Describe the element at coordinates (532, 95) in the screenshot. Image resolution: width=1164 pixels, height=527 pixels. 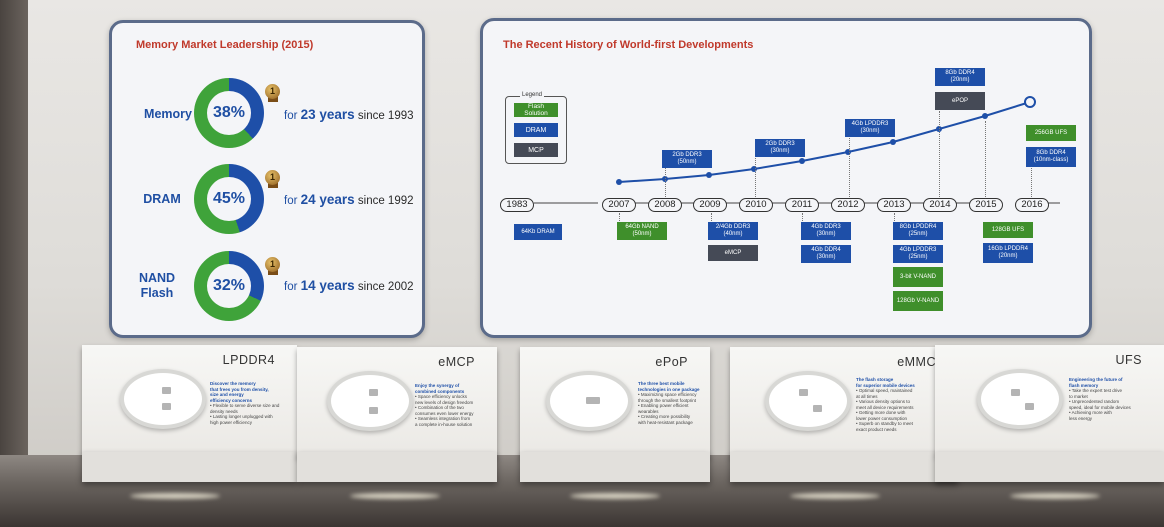
I see `legend-title: Legend` at that location.